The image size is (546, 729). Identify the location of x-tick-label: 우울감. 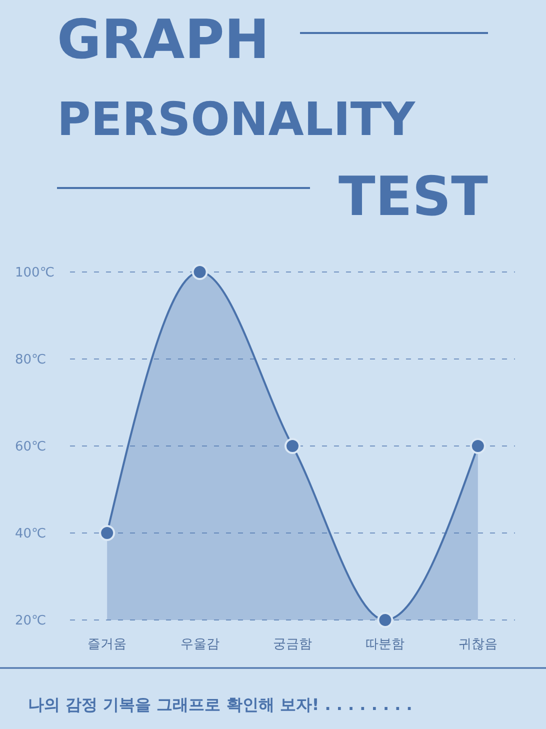
(200, 644).